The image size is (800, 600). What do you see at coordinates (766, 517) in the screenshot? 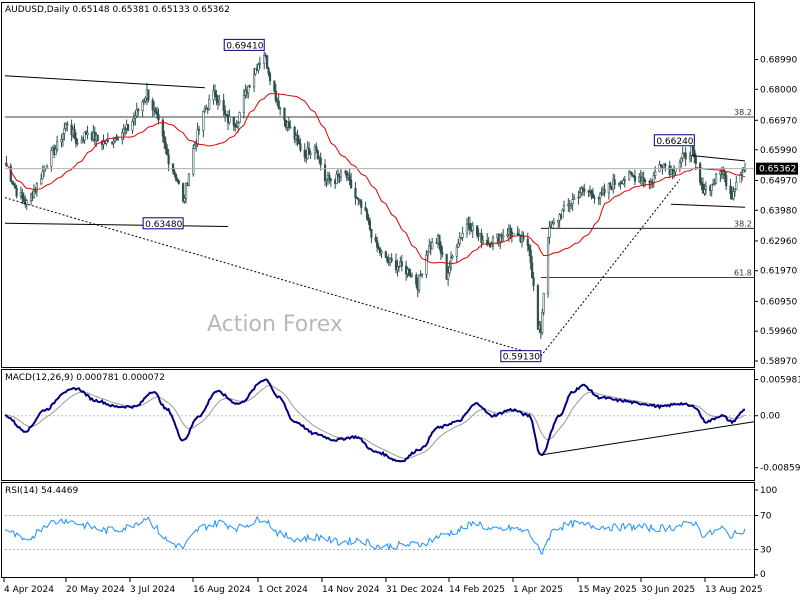
I see `rsi-tick-label: 70` at bounding box center [766, 517].